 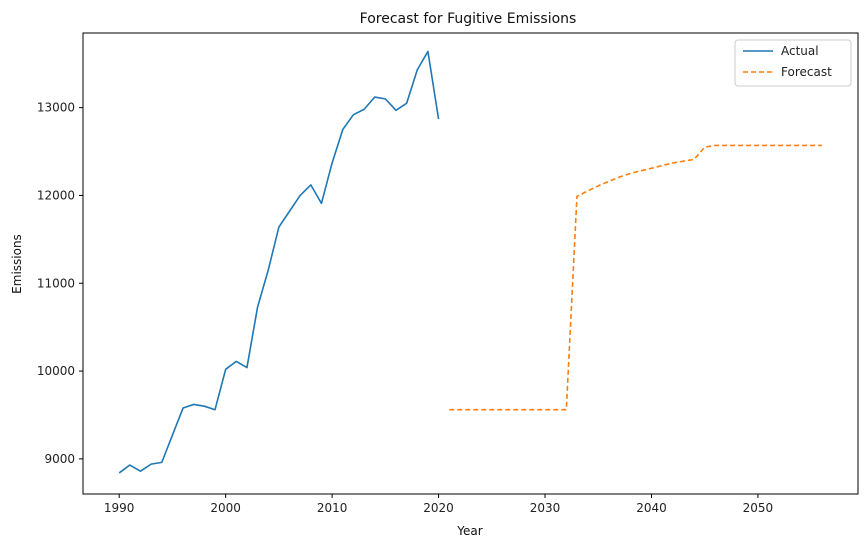 I want to click on x-tick-label: 2050, so click(x=758, y=508).